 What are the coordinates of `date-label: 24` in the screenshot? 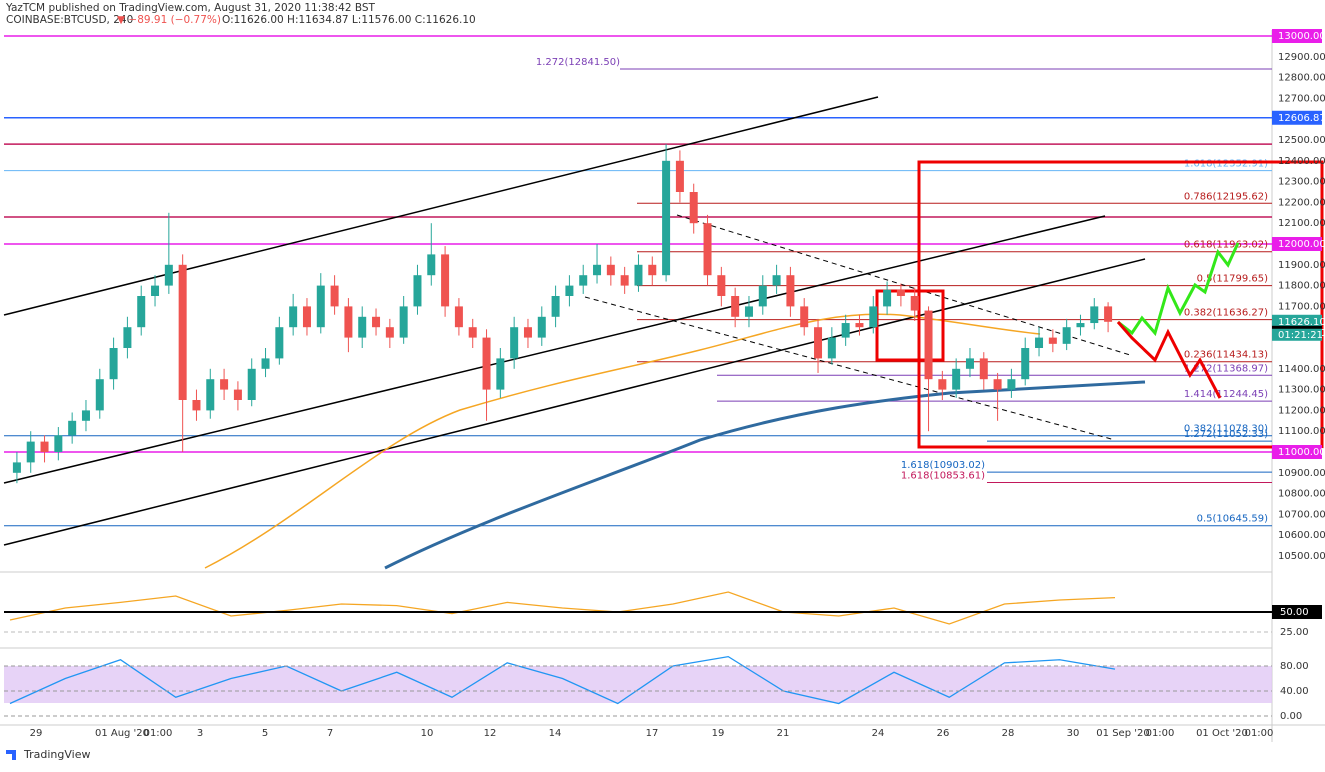 It's located at (878, 733).